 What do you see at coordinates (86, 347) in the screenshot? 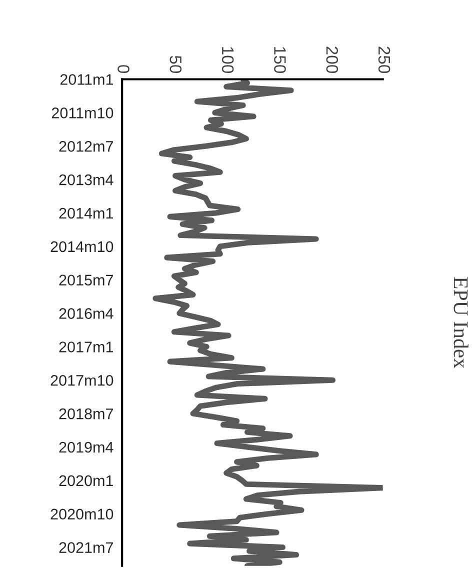
I see `y-tick-label: 2017m1` at bounding box center [86, 347].